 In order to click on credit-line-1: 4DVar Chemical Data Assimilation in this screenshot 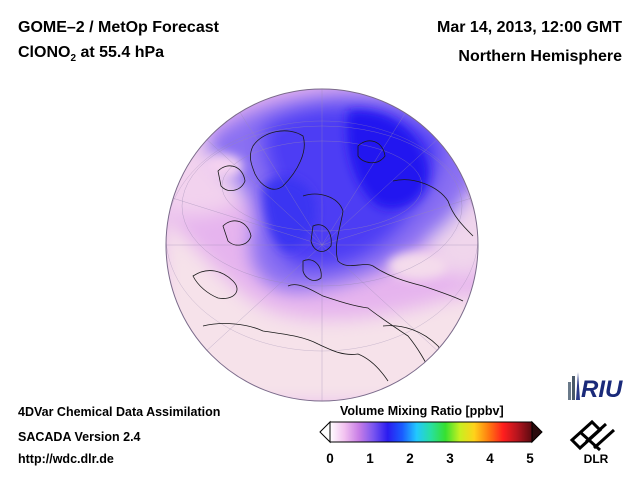, I will do `click(119, 412)`.